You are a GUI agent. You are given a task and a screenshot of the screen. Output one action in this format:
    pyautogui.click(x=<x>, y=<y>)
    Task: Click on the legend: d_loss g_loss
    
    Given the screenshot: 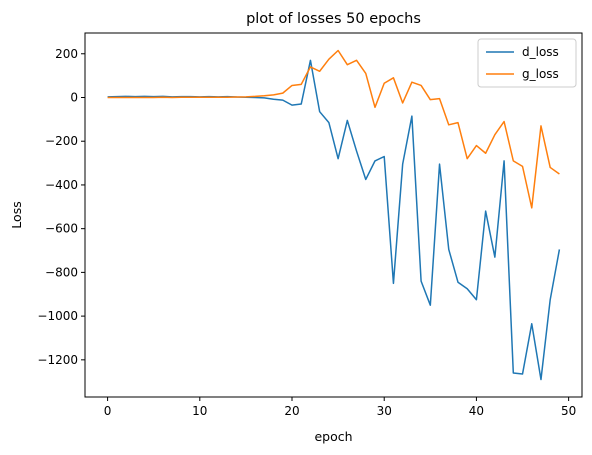 What is the action you would take?
    pyautogui.click(x=527, y=63)
    